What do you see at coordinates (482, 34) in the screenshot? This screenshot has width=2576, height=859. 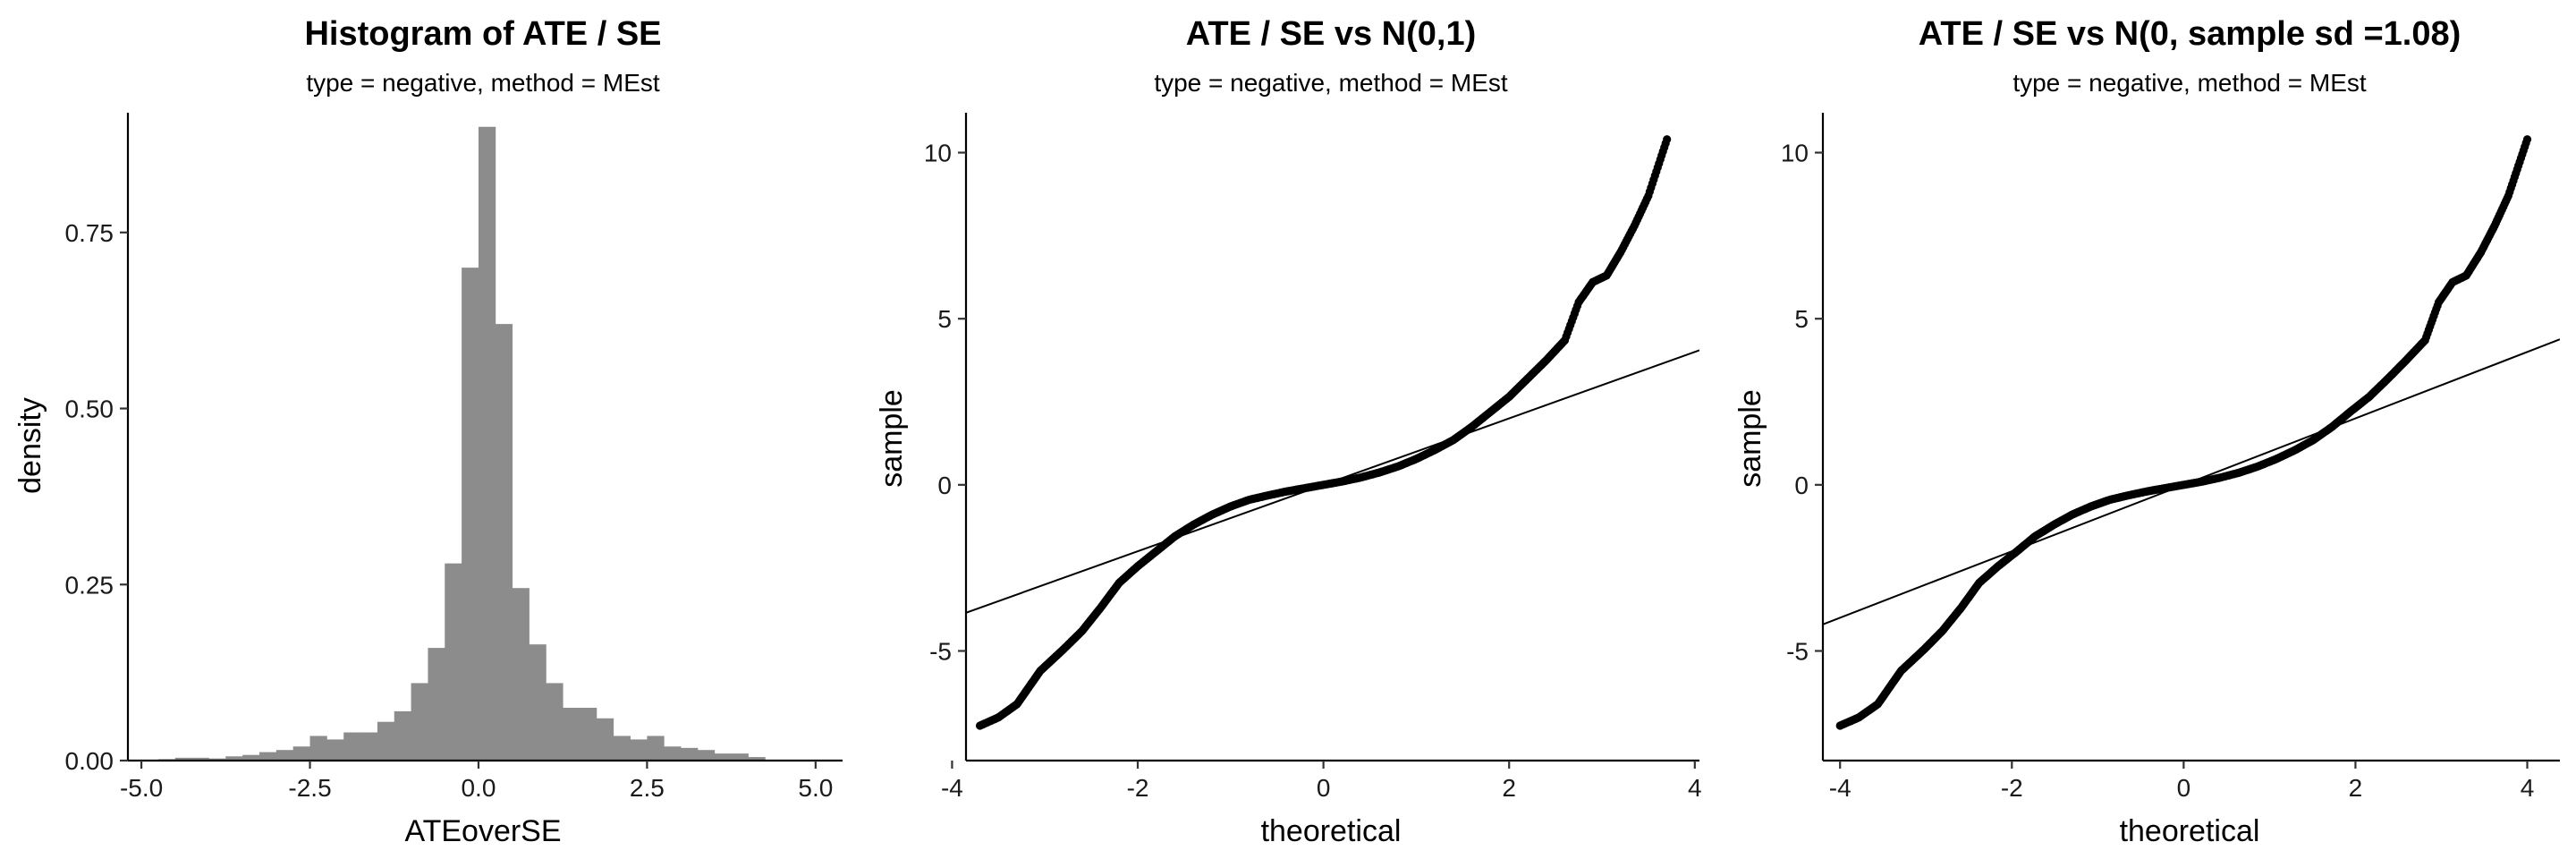 I see `histogram-title: Histogram of ATE / SE` at bounding box center [482, 34].